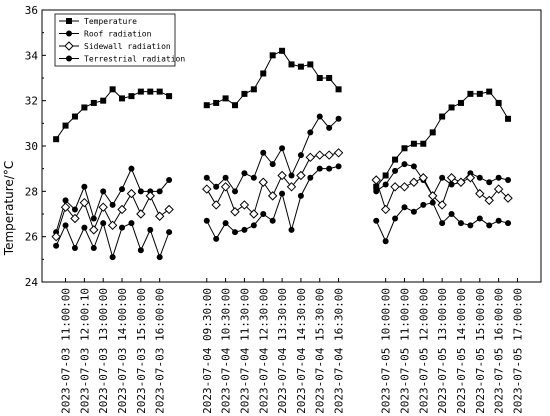 Image resolution: width=550 pixels, height=416 pixels. Describe the element at coordinates (226, 351) in the screenshot. I see `x-tick-label: 2023-07-04 10:30:00` at that location.